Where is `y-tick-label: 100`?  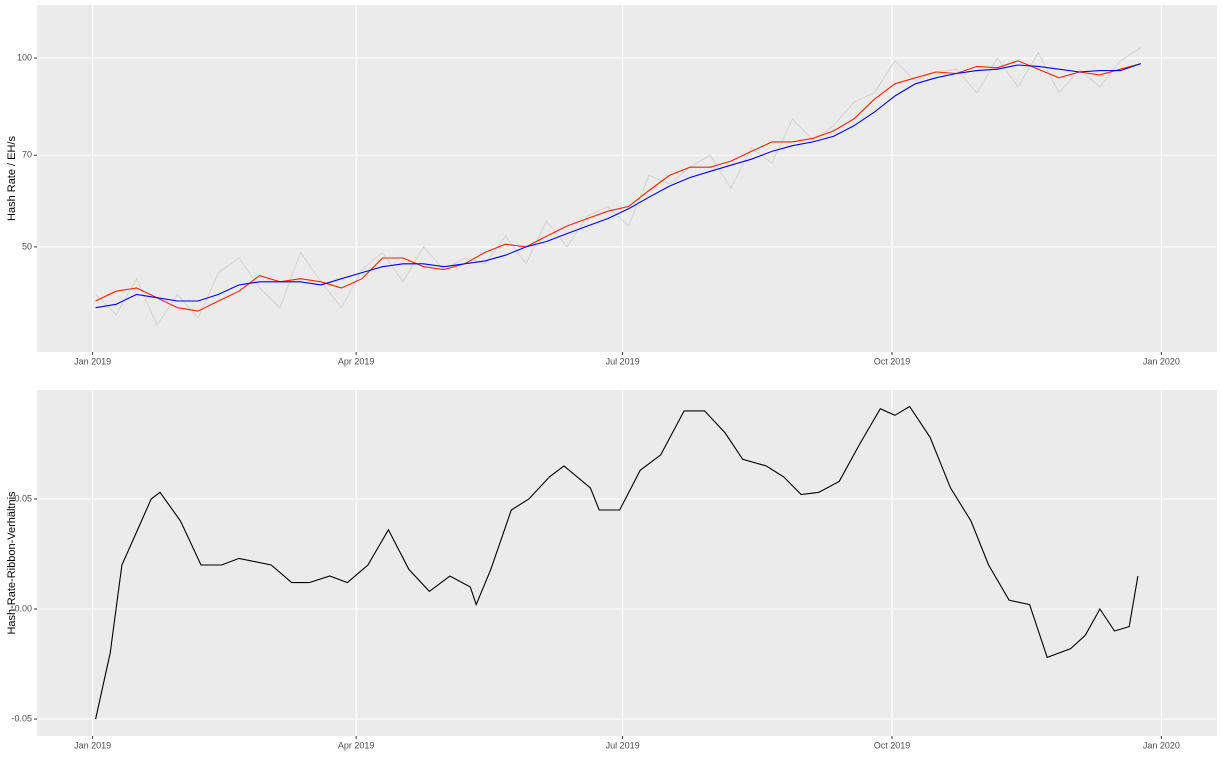
y-tick-label: 100 is located at coordinates (24, 57).